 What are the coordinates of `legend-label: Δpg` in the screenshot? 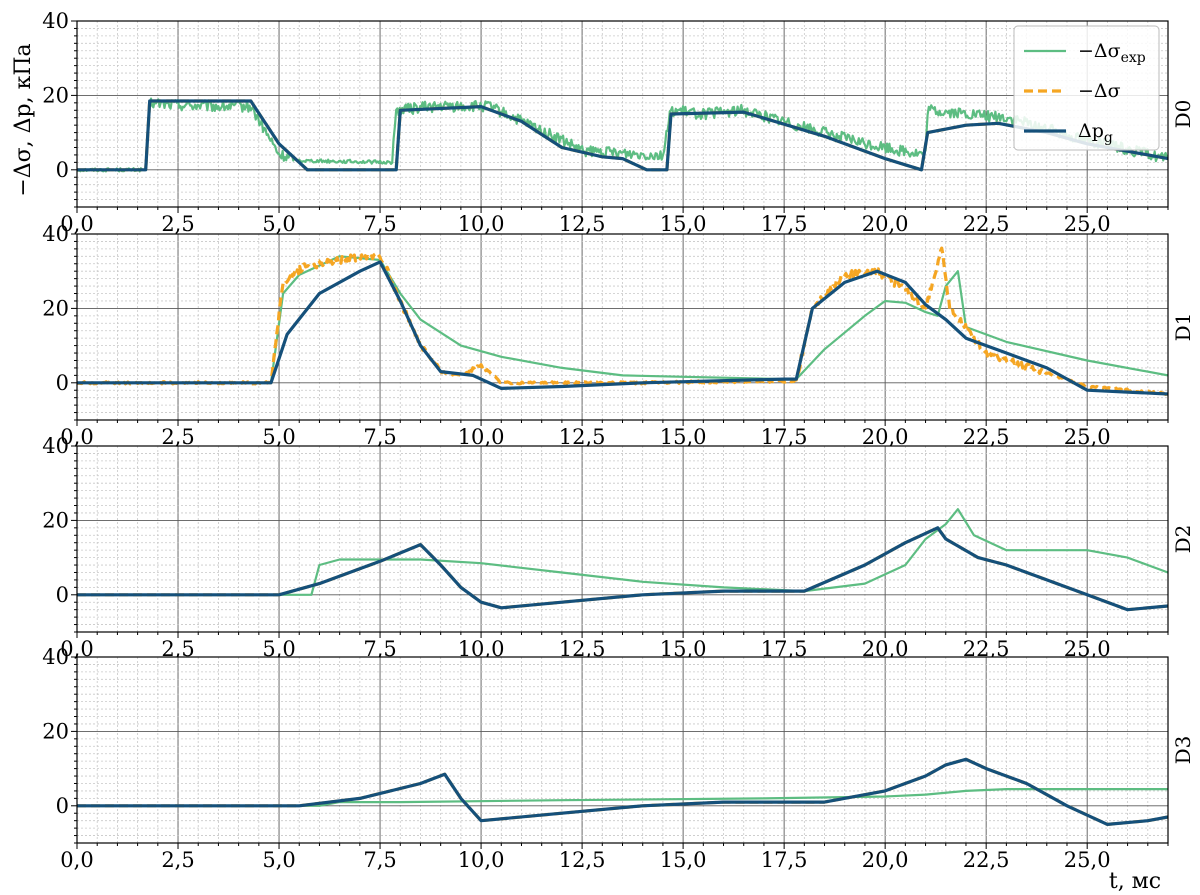 It's located at (1095, 133).